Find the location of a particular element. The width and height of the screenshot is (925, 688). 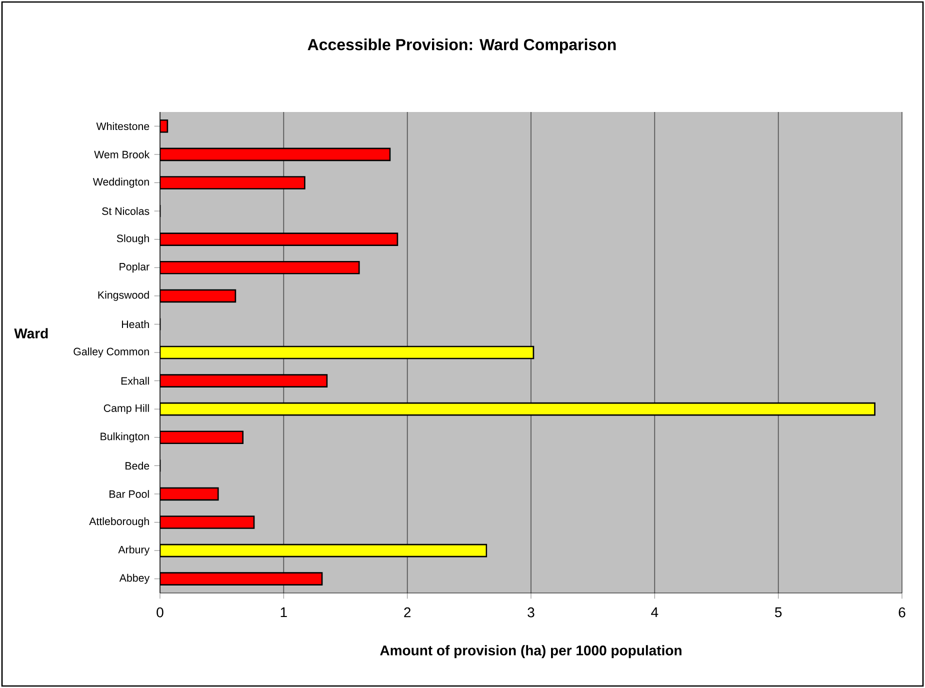

y-tick-label: Heath is located at coordinates (135, 324).